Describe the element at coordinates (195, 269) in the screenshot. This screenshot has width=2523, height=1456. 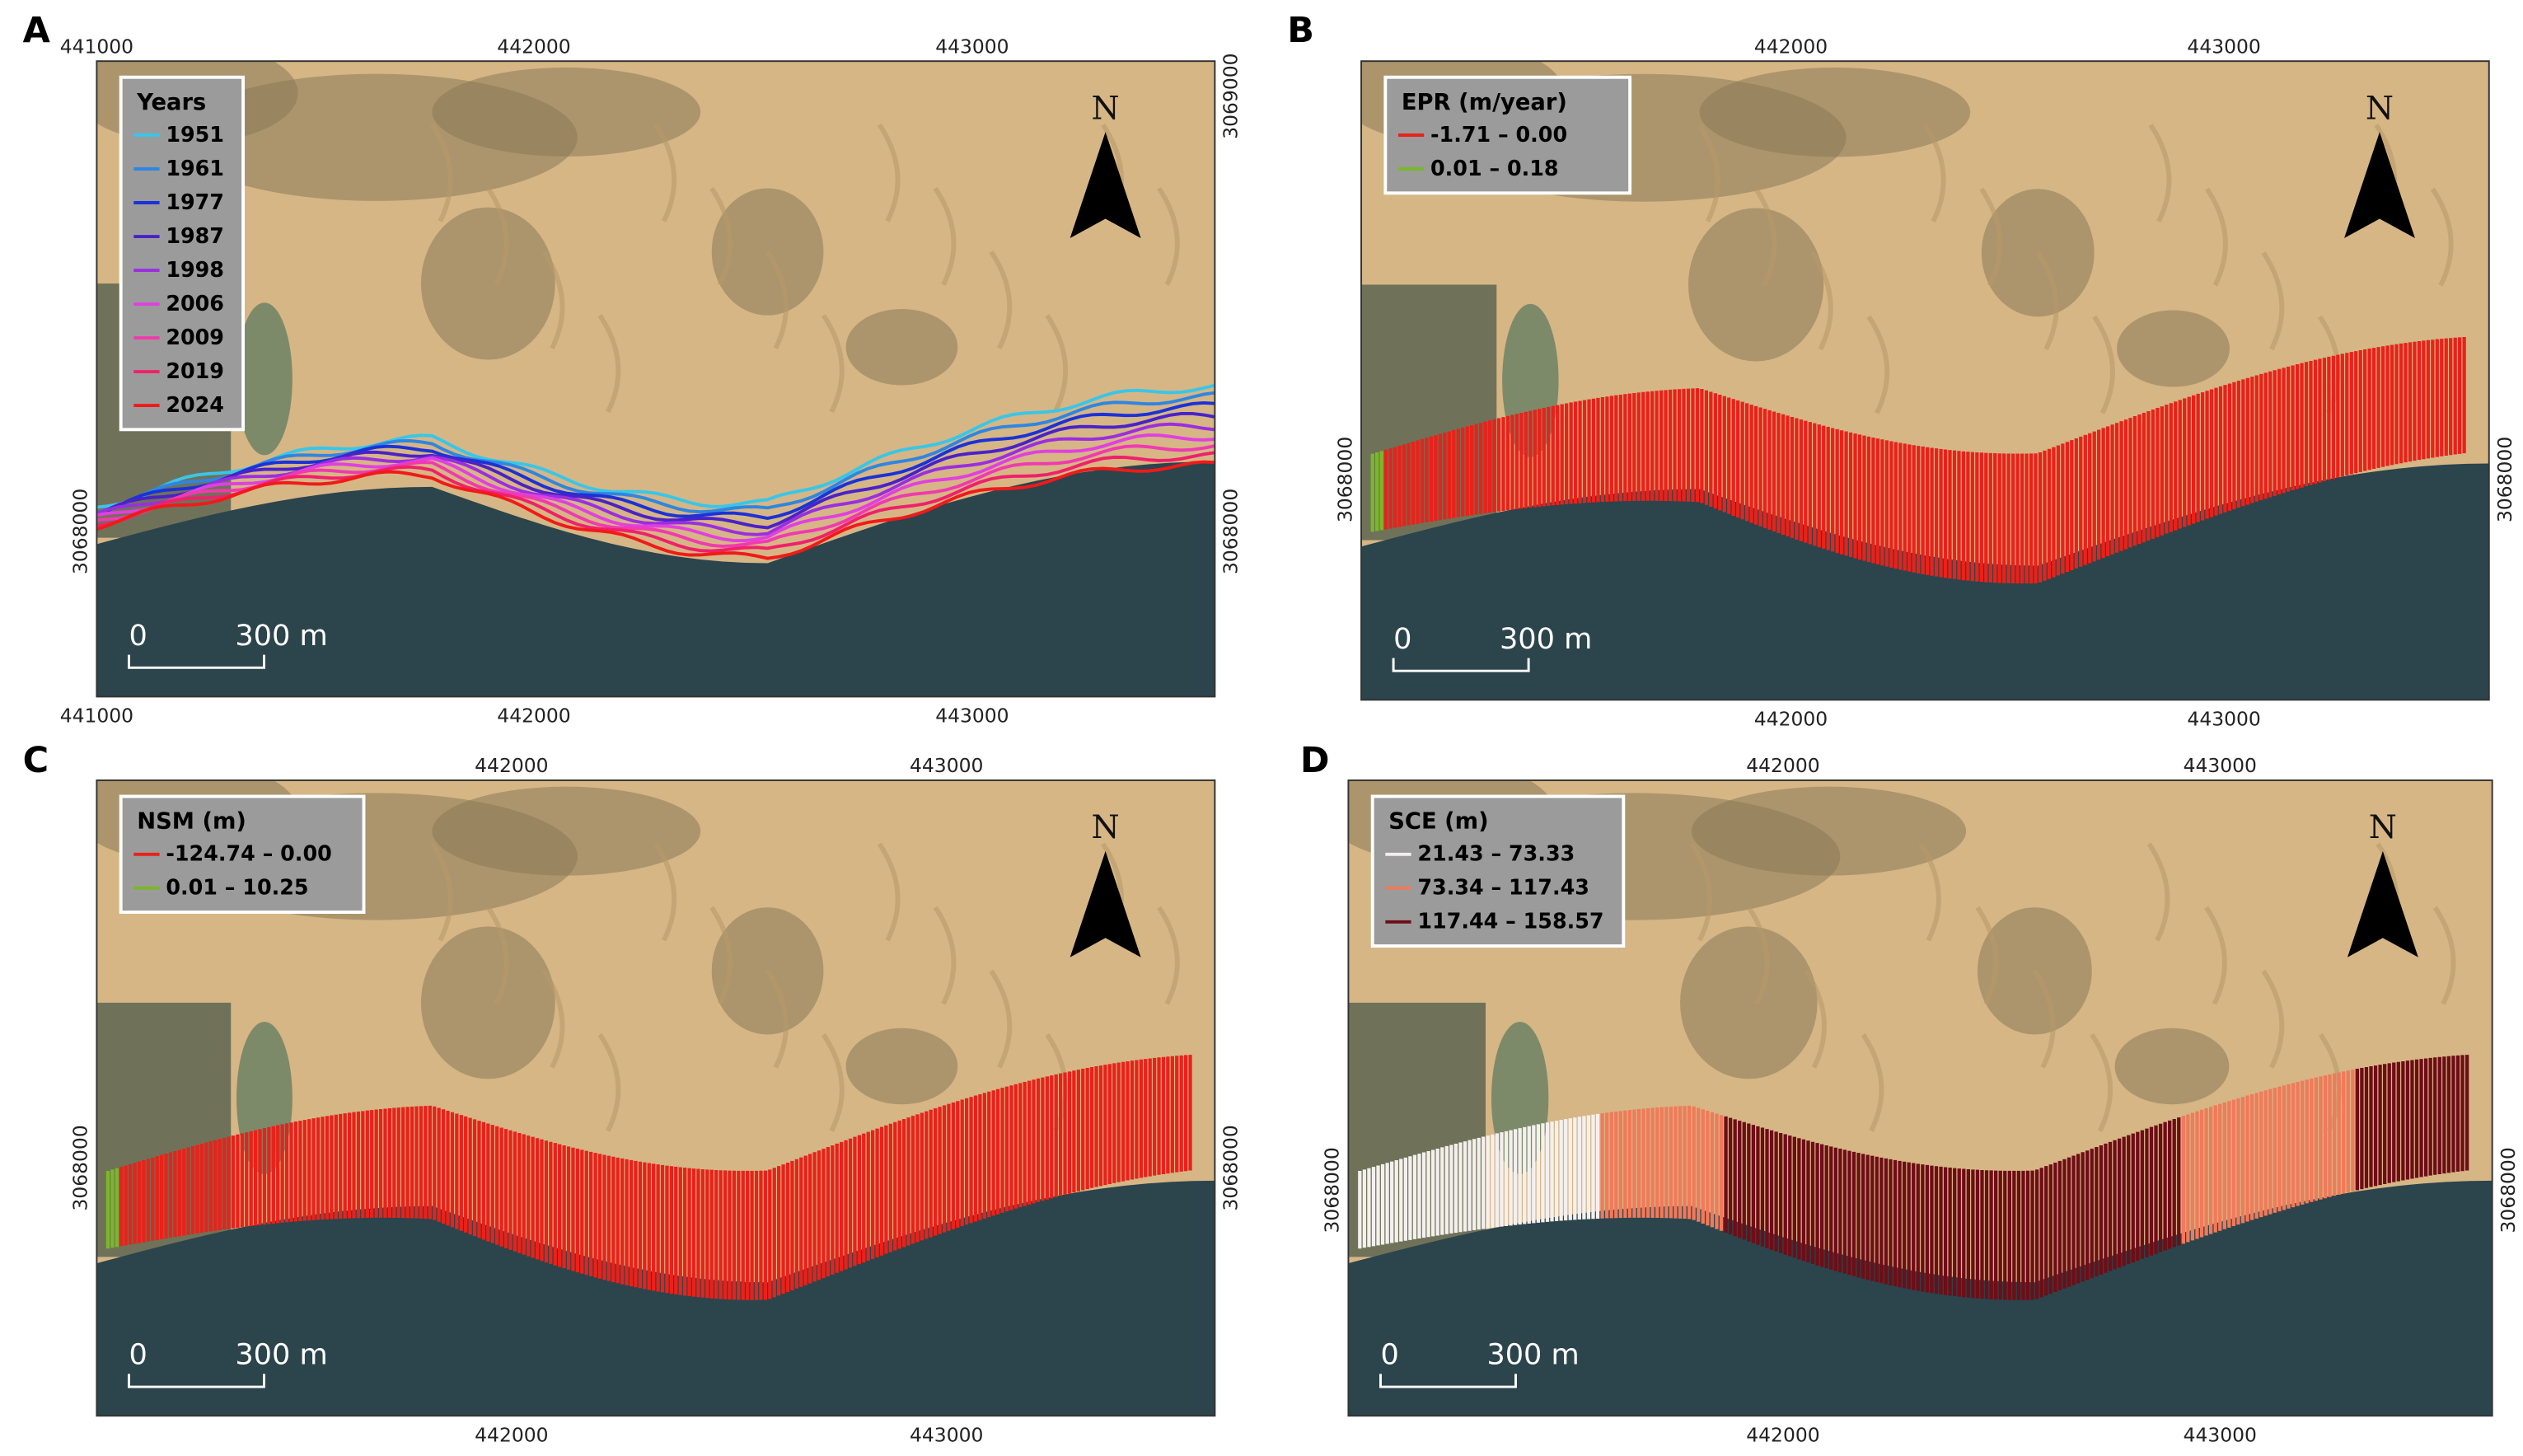
I see `legend-label: 1998` at that location.